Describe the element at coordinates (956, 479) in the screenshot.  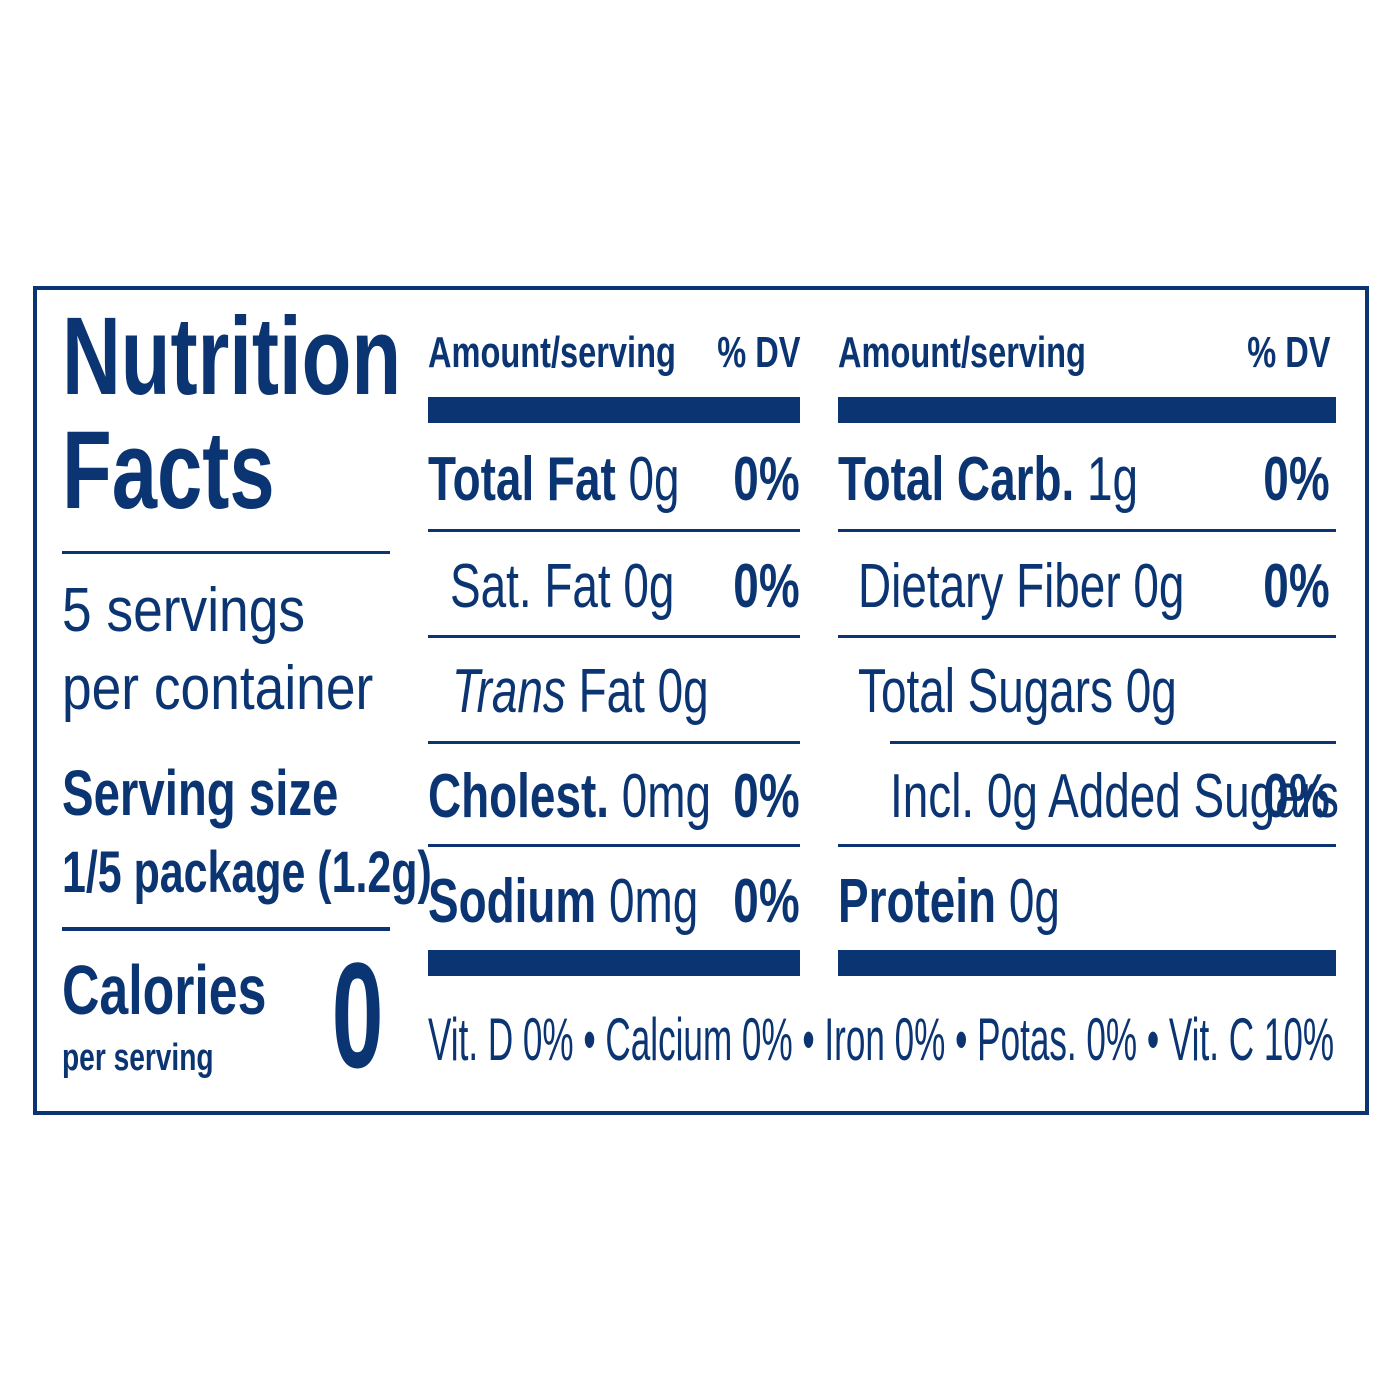
I see `nutrient-name: Total Carb.` at that location.